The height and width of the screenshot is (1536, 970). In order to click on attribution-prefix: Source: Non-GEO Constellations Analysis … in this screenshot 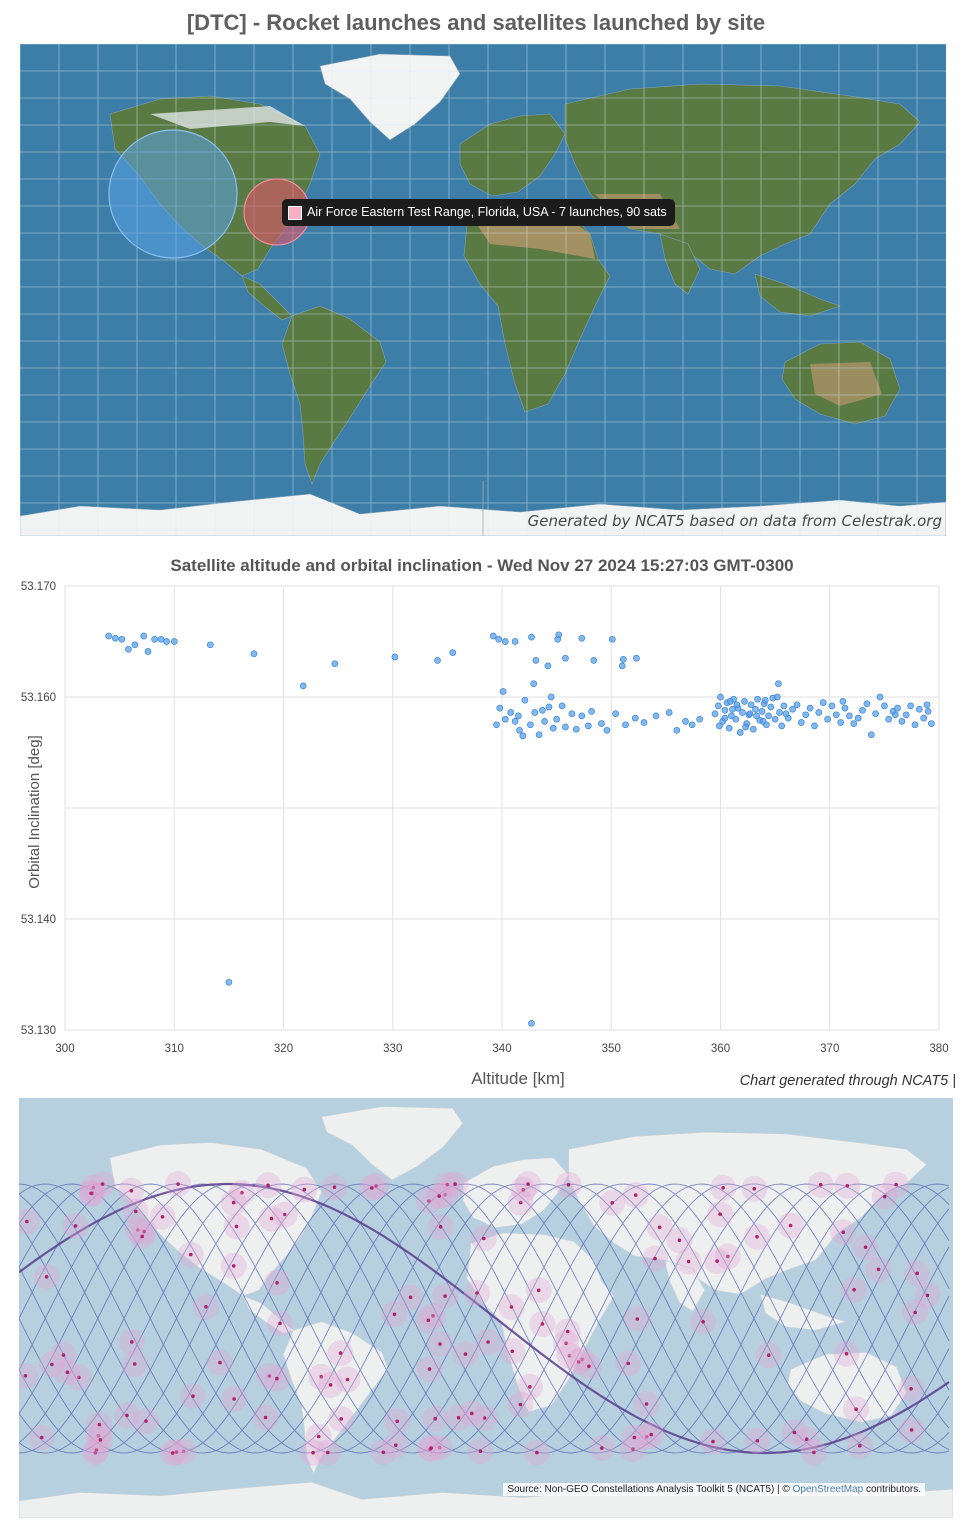, I will do `click(650, 1489)`.